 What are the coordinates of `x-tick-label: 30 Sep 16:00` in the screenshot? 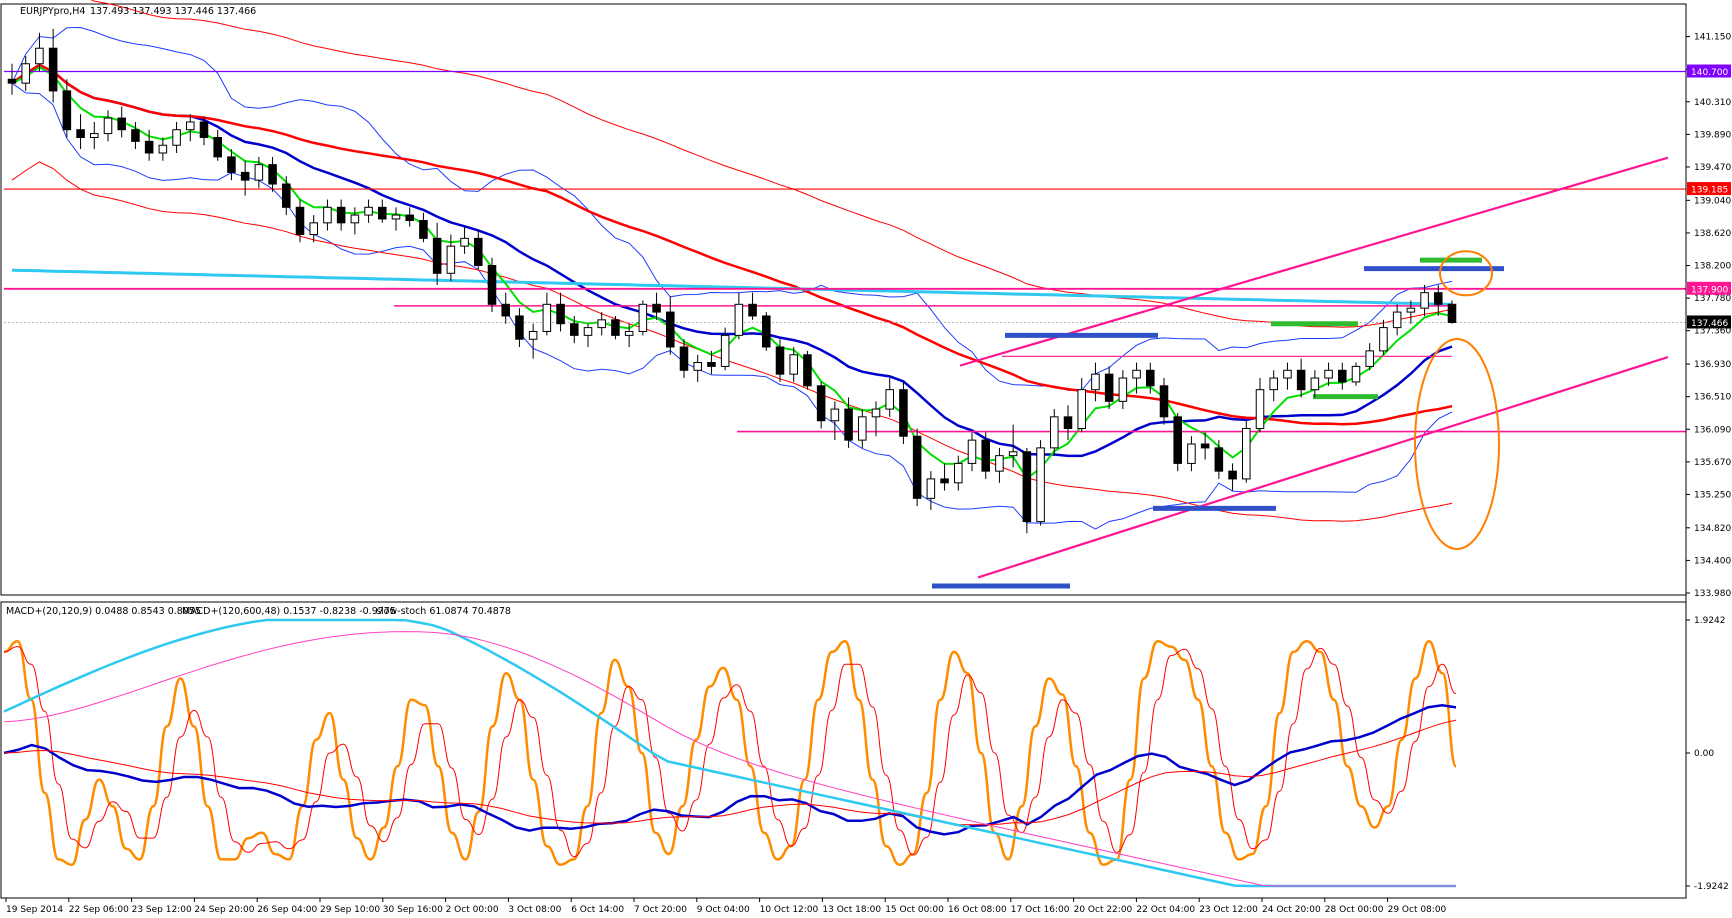 It's located at (413, 910).